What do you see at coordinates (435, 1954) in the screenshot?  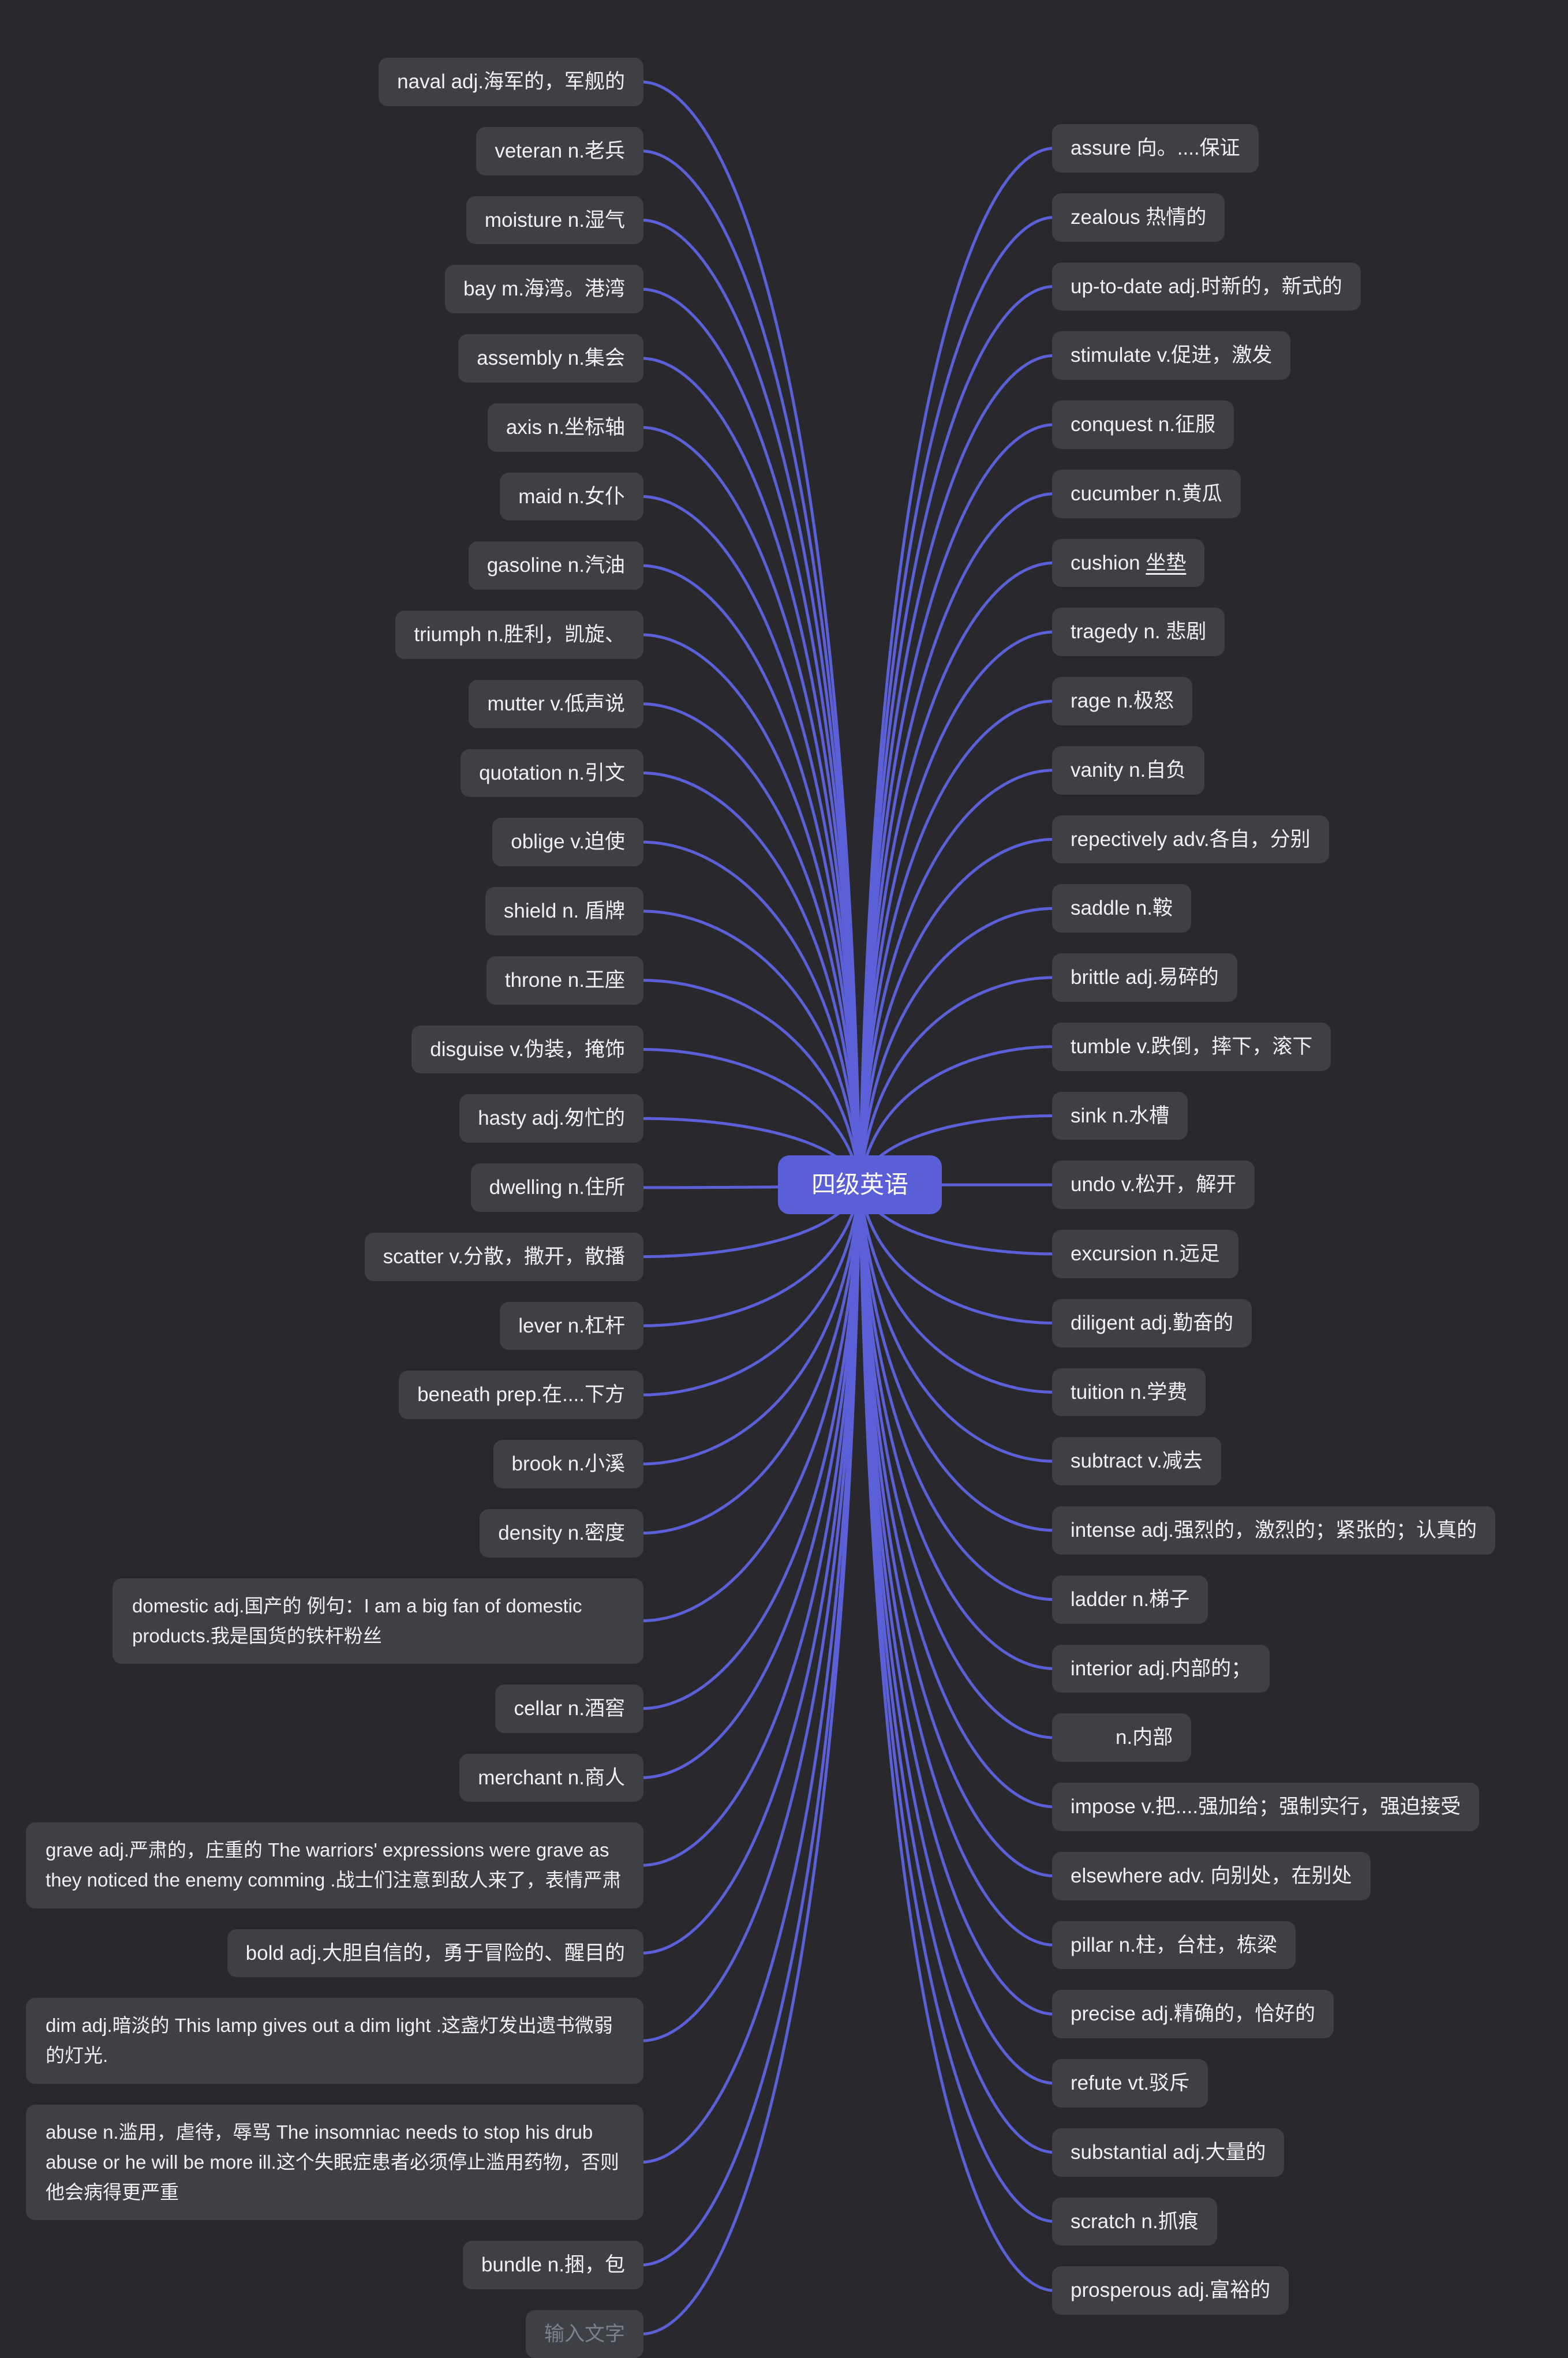 I see `topic-node: bold adj.大胆自信的，勇于冒险的、醒目的` at bounding box center [435, 1954].